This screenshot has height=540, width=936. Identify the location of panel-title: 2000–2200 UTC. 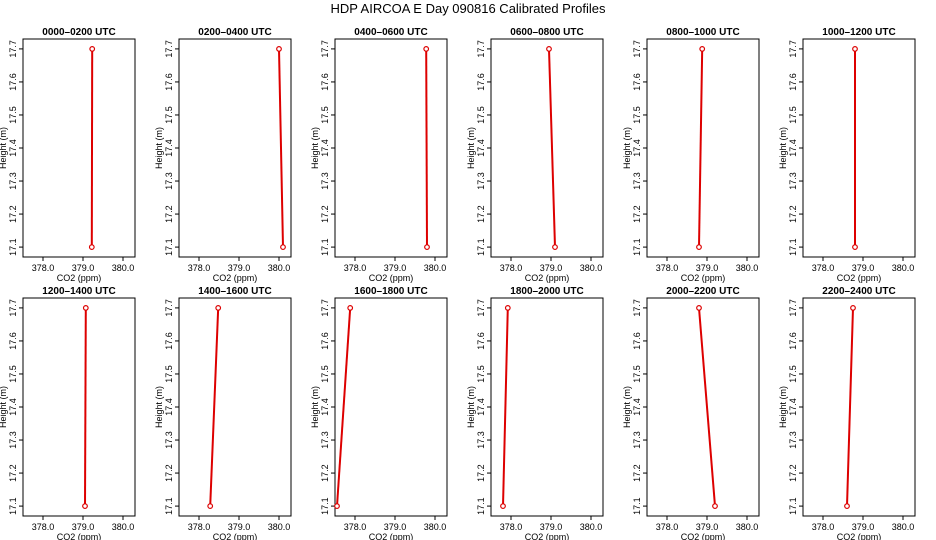
(702, 291).